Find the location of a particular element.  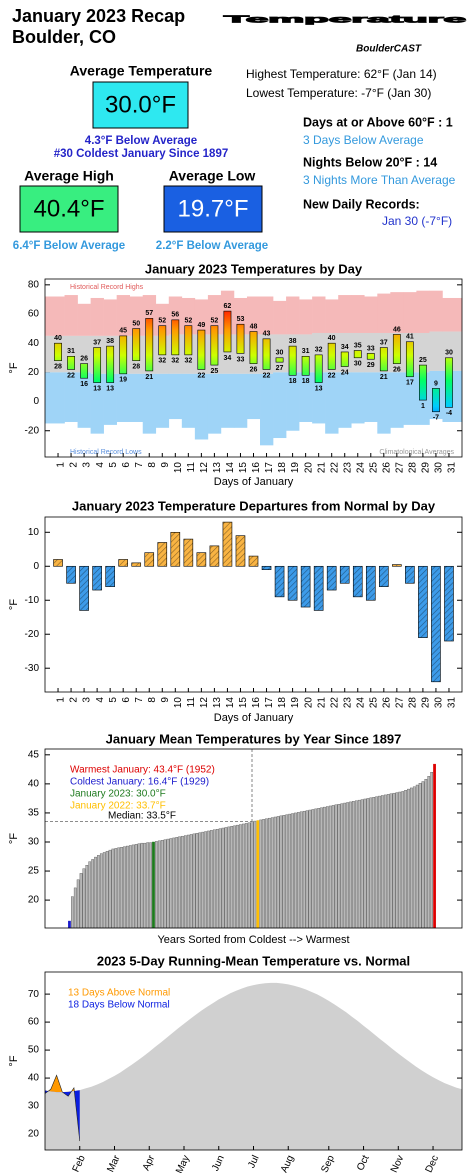

high-label: 30 is located at coordinates (449, 353).